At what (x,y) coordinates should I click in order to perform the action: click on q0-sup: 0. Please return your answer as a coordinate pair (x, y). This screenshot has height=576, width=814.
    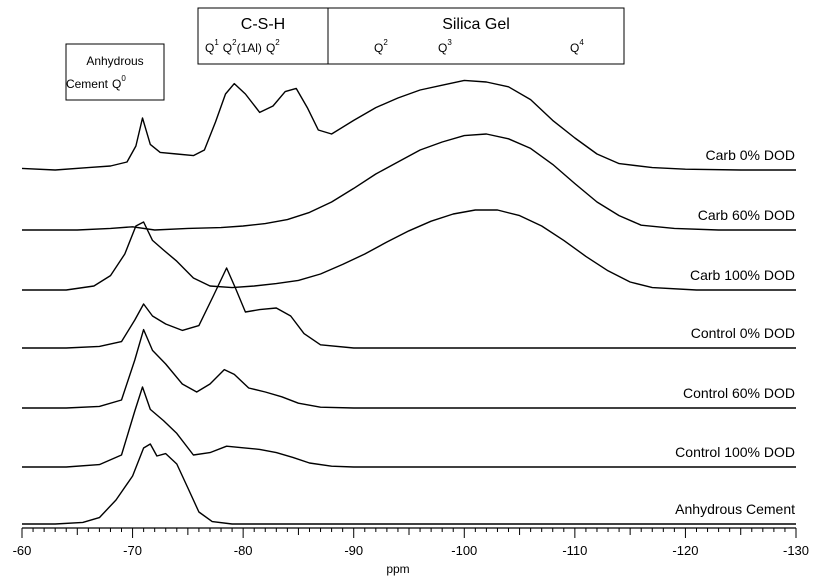
    Looking at the image, I should click on (123, 78).